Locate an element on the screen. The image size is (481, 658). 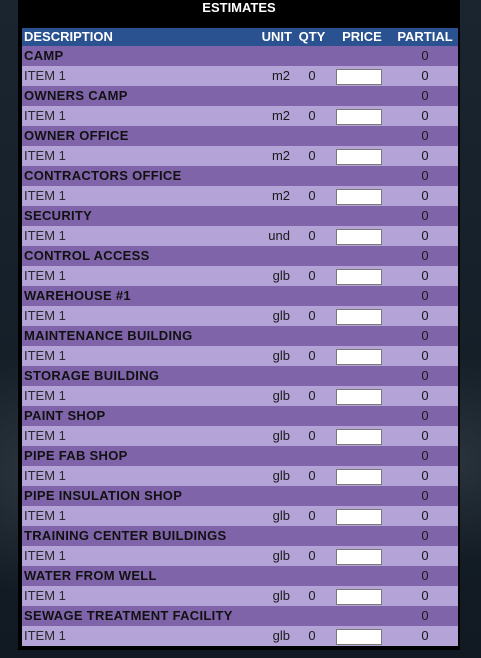
section-row: WAREHOUSE #1 0 is located at coordinates (240, 296).